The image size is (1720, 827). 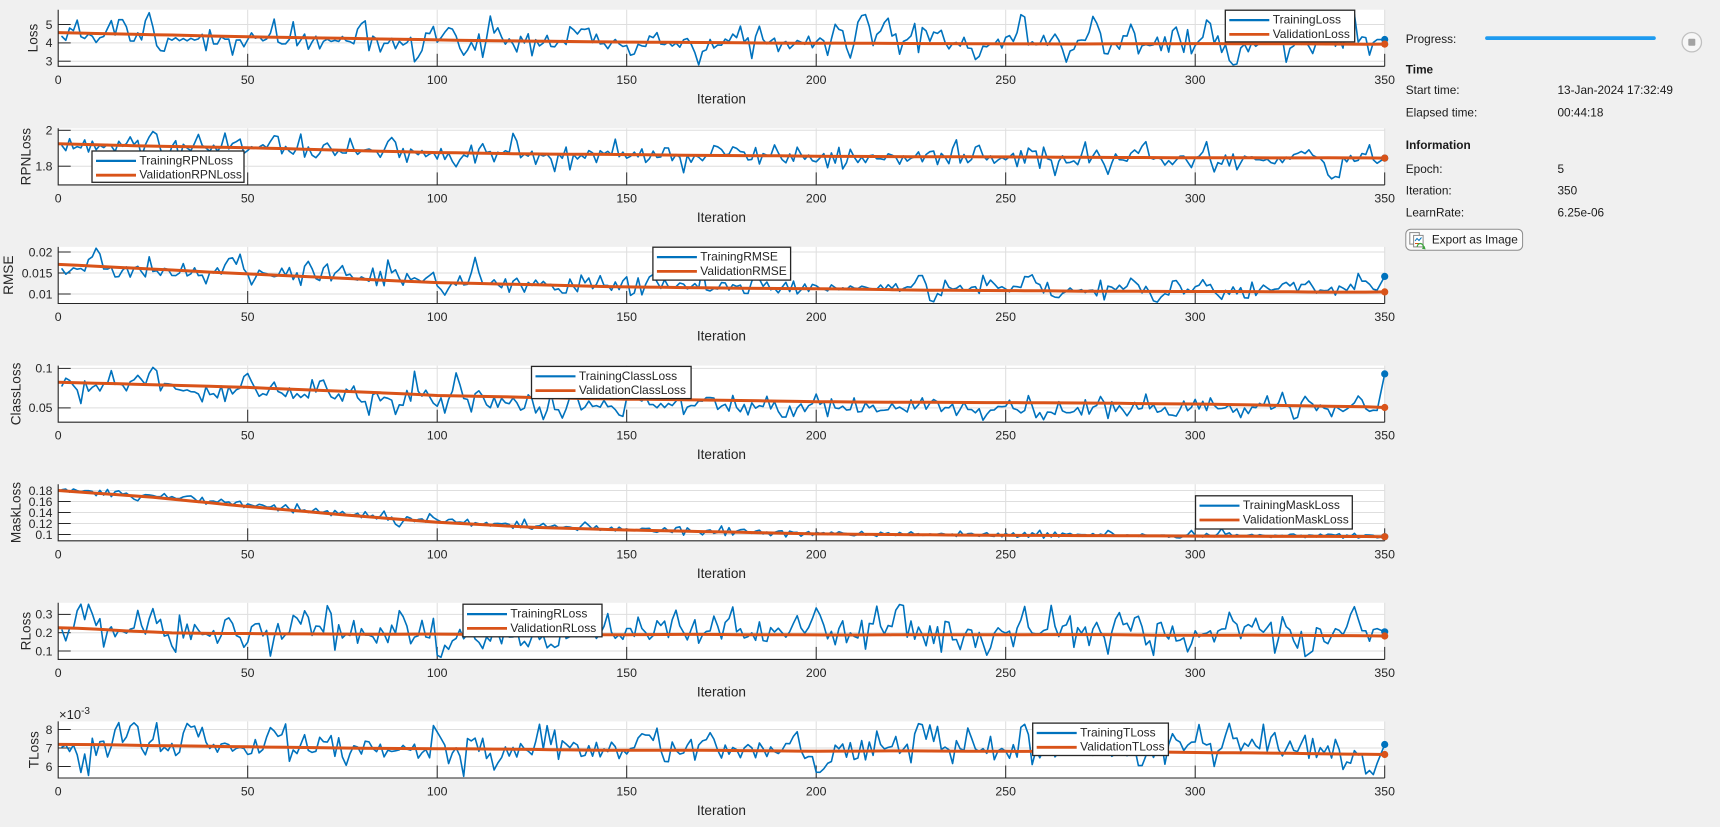 What do you see at coordinates (1475, 239) in the screenshot?
I see `svg-text: Export as Image` at bounding box center [1475, 239].